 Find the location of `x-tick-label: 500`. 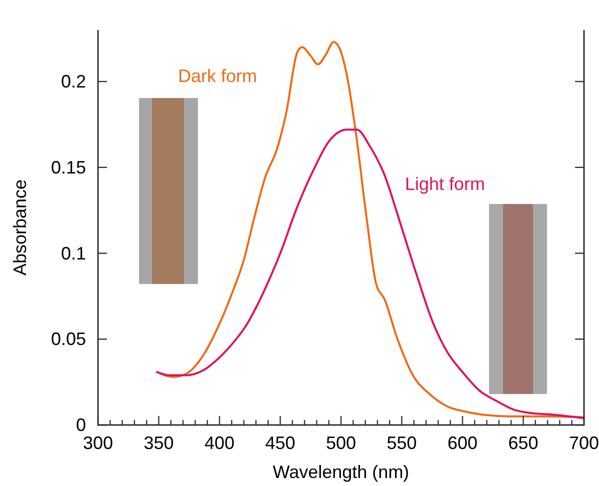

x-tick-label: 500 is located at coordinates (341, 443).